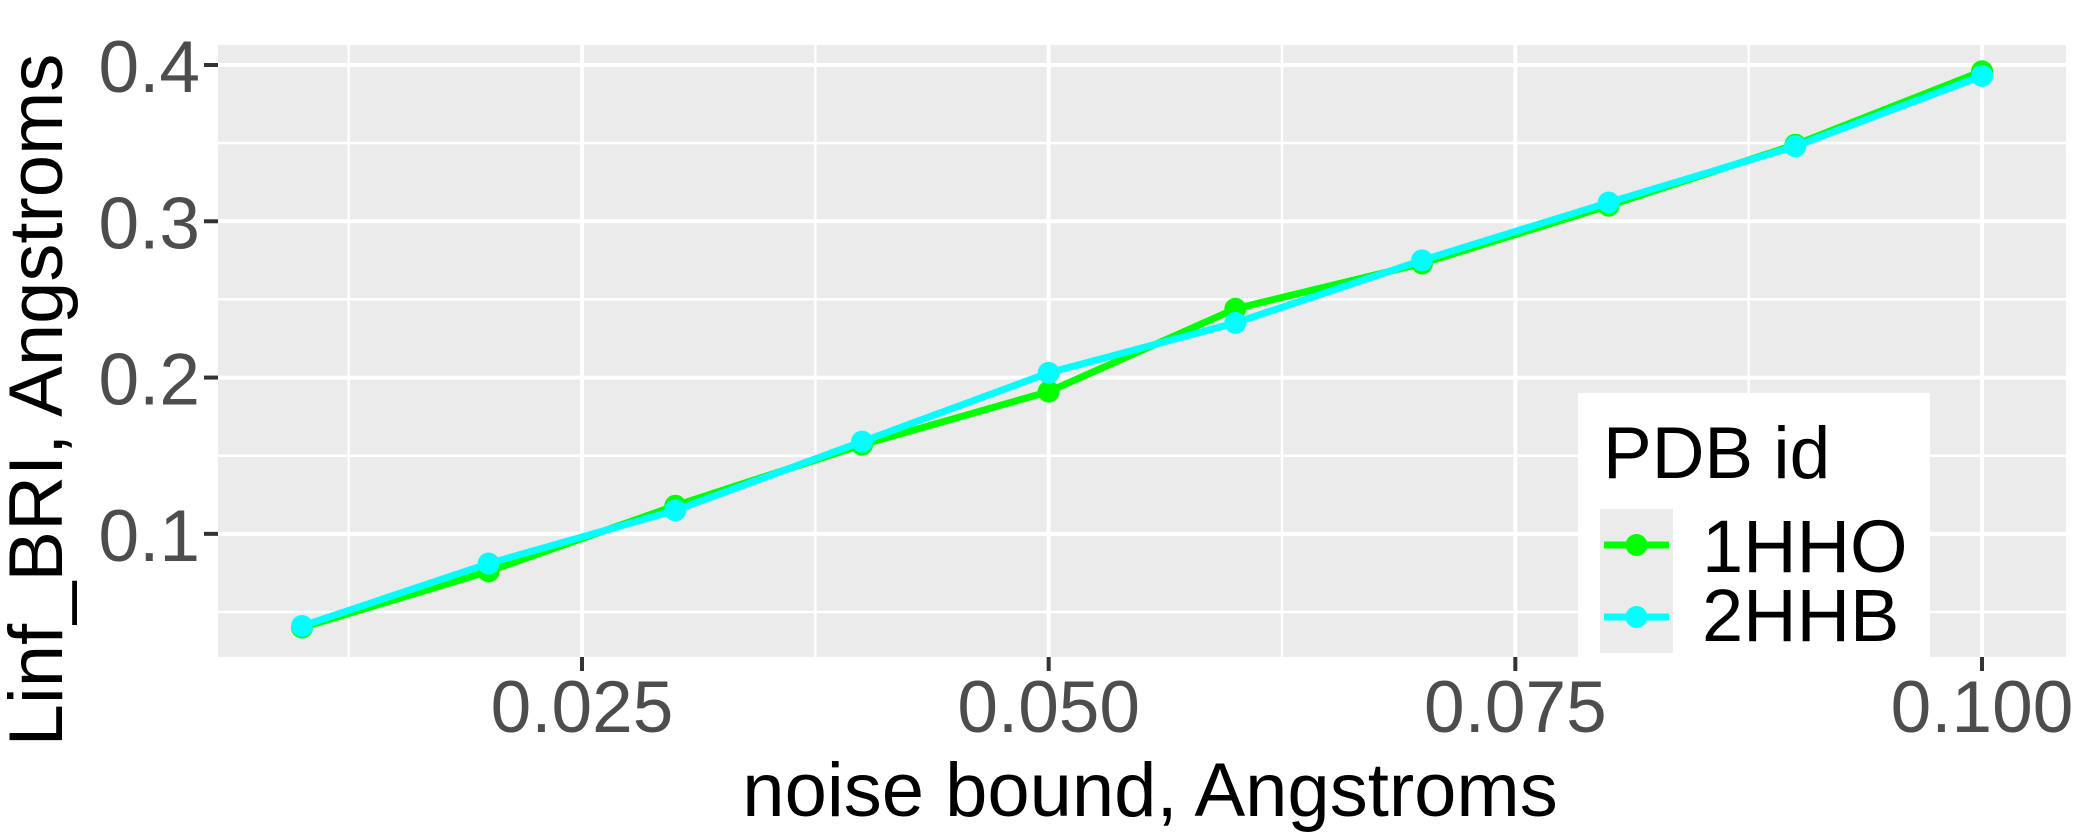 The width and height of the screenshot is (2083, 837). I want to click on y-axis: 0.1 0.2 0.3 0.4, so click(158, 302).